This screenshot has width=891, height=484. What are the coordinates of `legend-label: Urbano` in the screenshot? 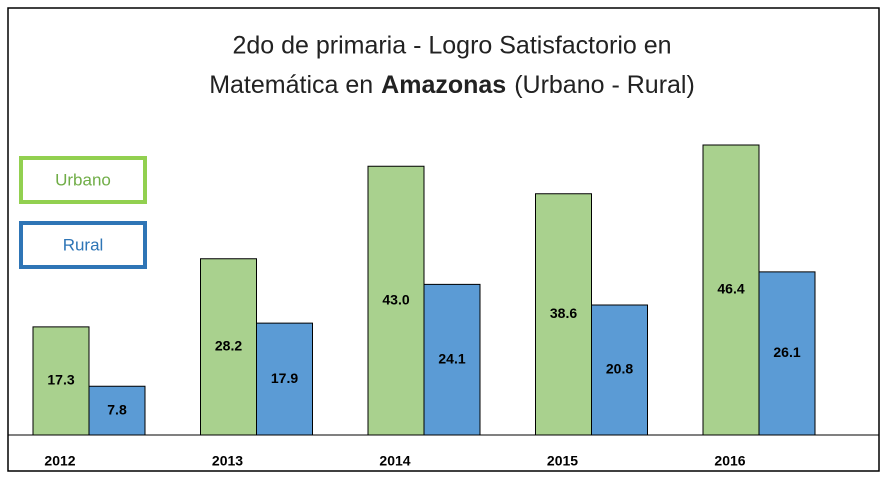 It's located at (83, 179).